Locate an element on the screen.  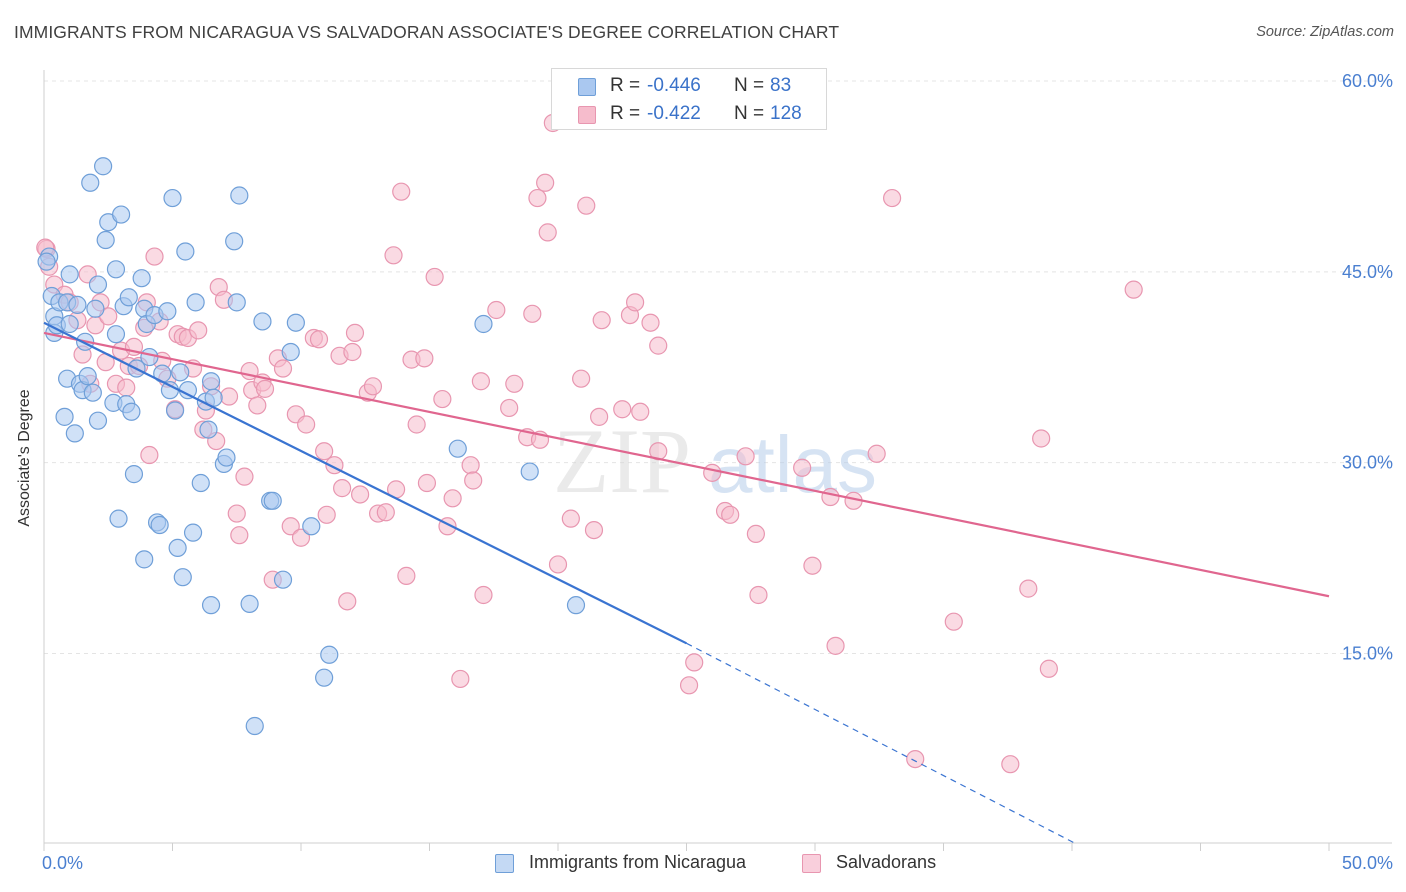
x-tick-label-min: 0.0% is located at coordinates (62, 863).